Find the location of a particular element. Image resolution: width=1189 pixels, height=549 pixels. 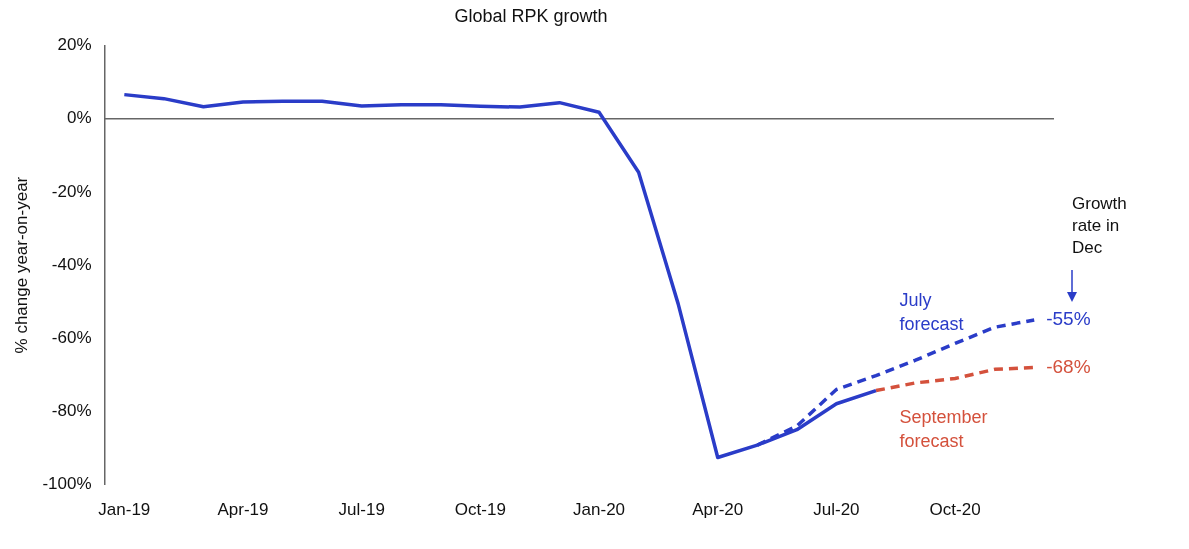

series-label: July forecast is located at coordinates (931, 312).